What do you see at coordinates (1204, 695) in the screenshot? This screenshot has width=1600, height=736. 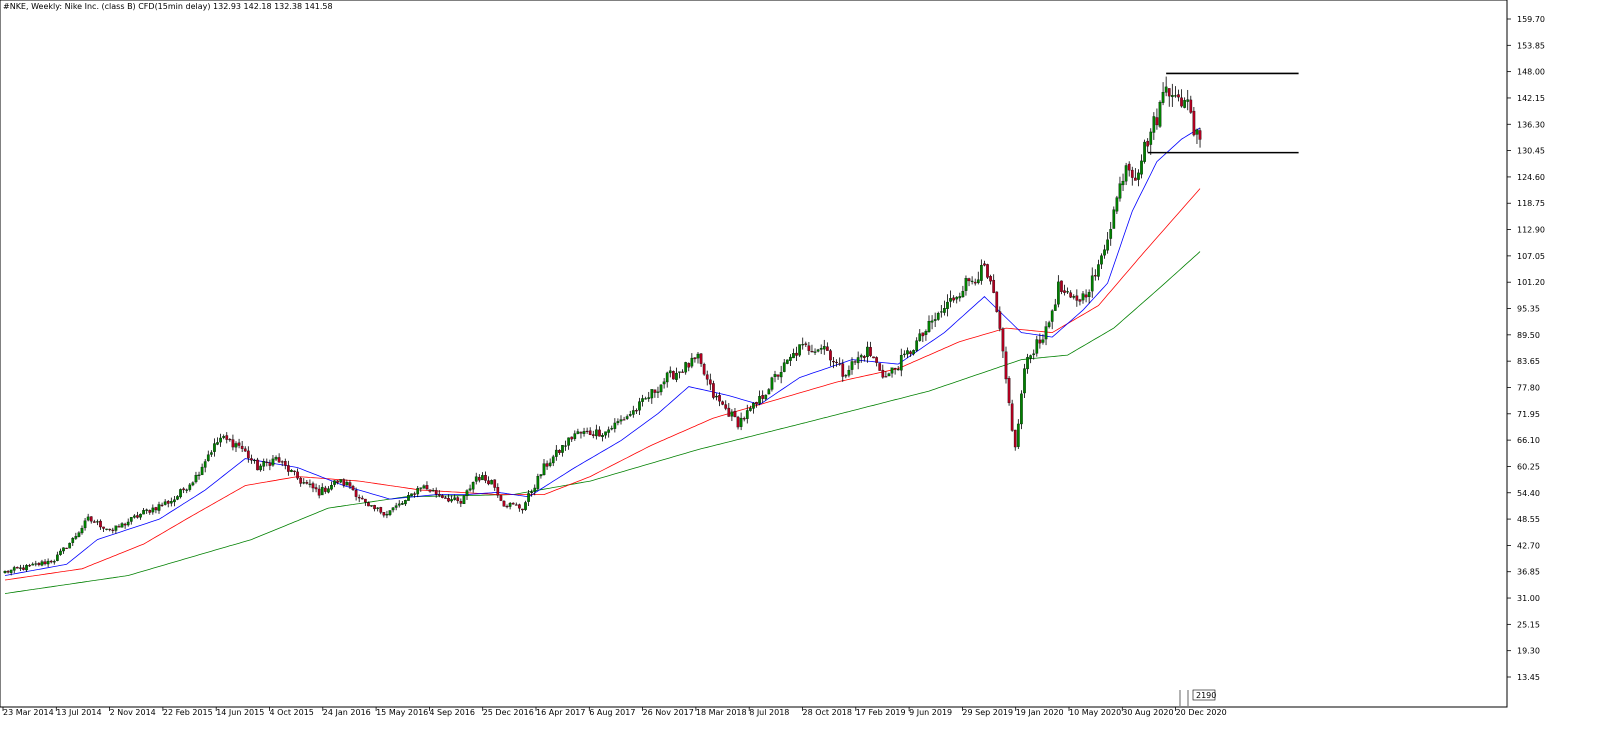 I see `time-box-frame` at bounding box center [1204, 695].